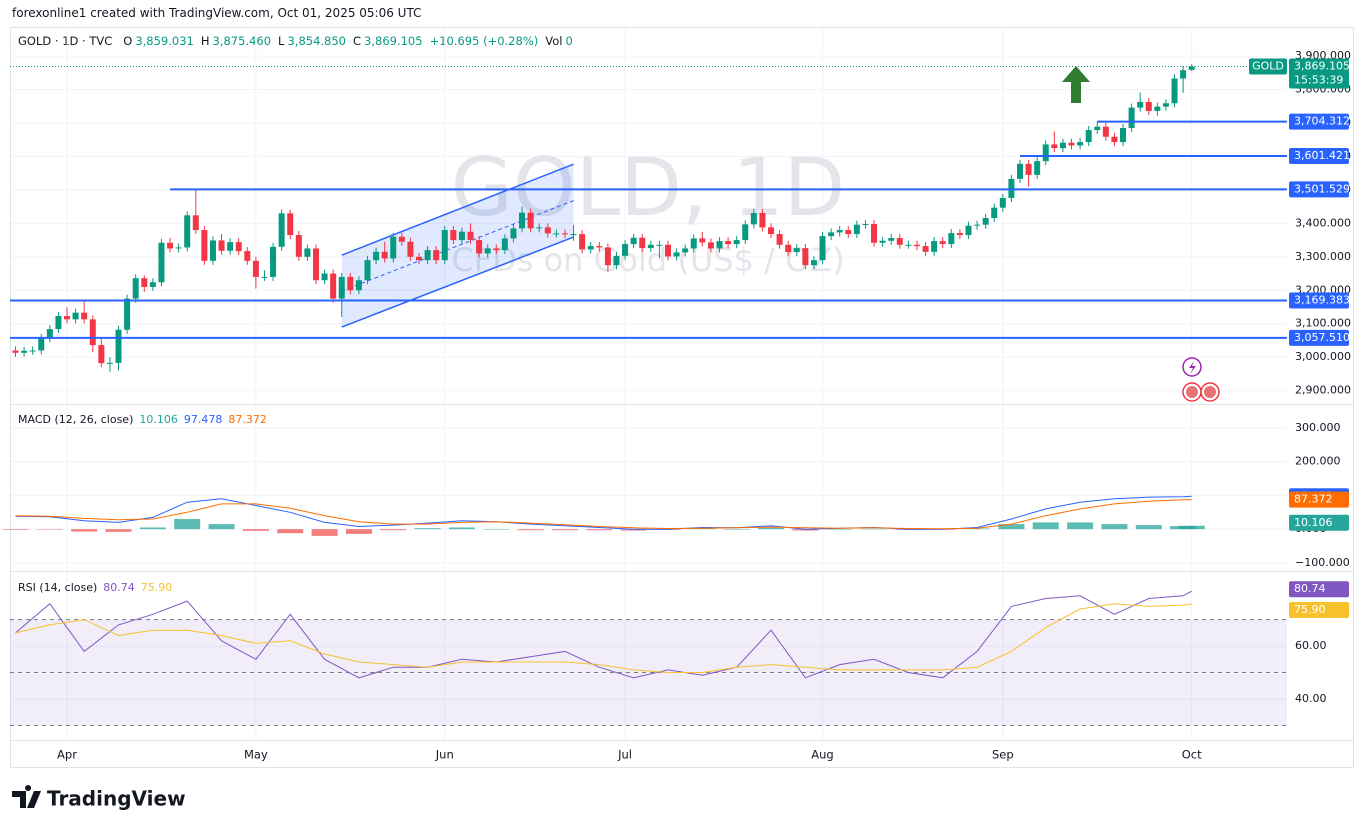  I want to click on rsi-title: RSI (14, close), so click(57, 587).